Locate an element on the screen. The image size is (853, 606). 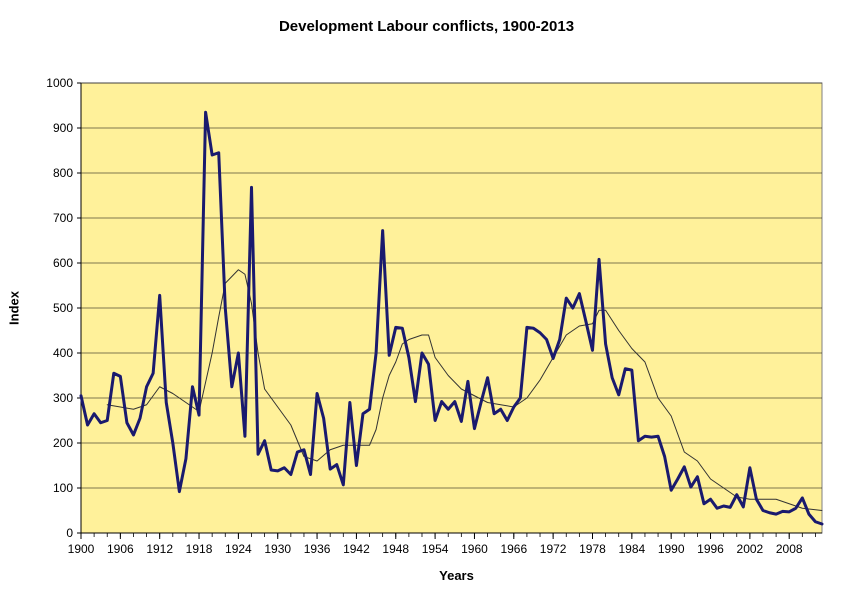
x-tick-label: 2002 is located at coordinates (750, 549).